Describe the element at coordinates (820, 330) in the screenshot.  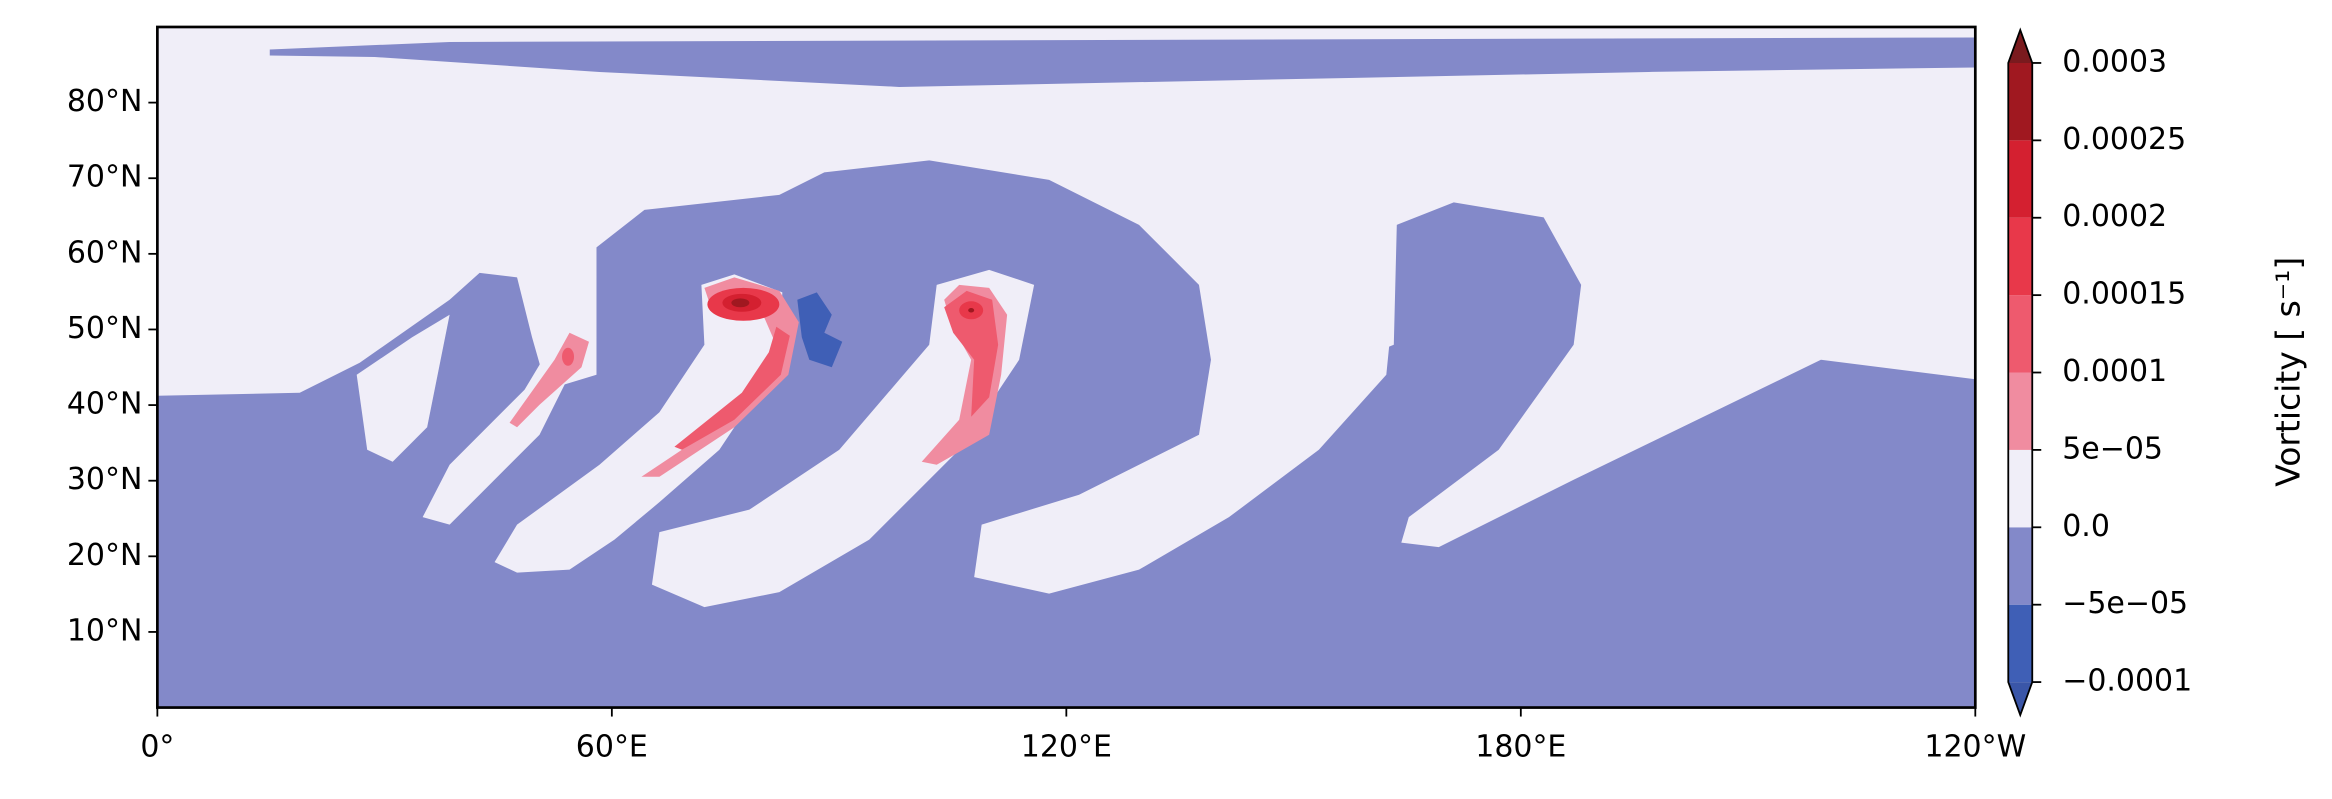
I see `negative-vortex` at that location.